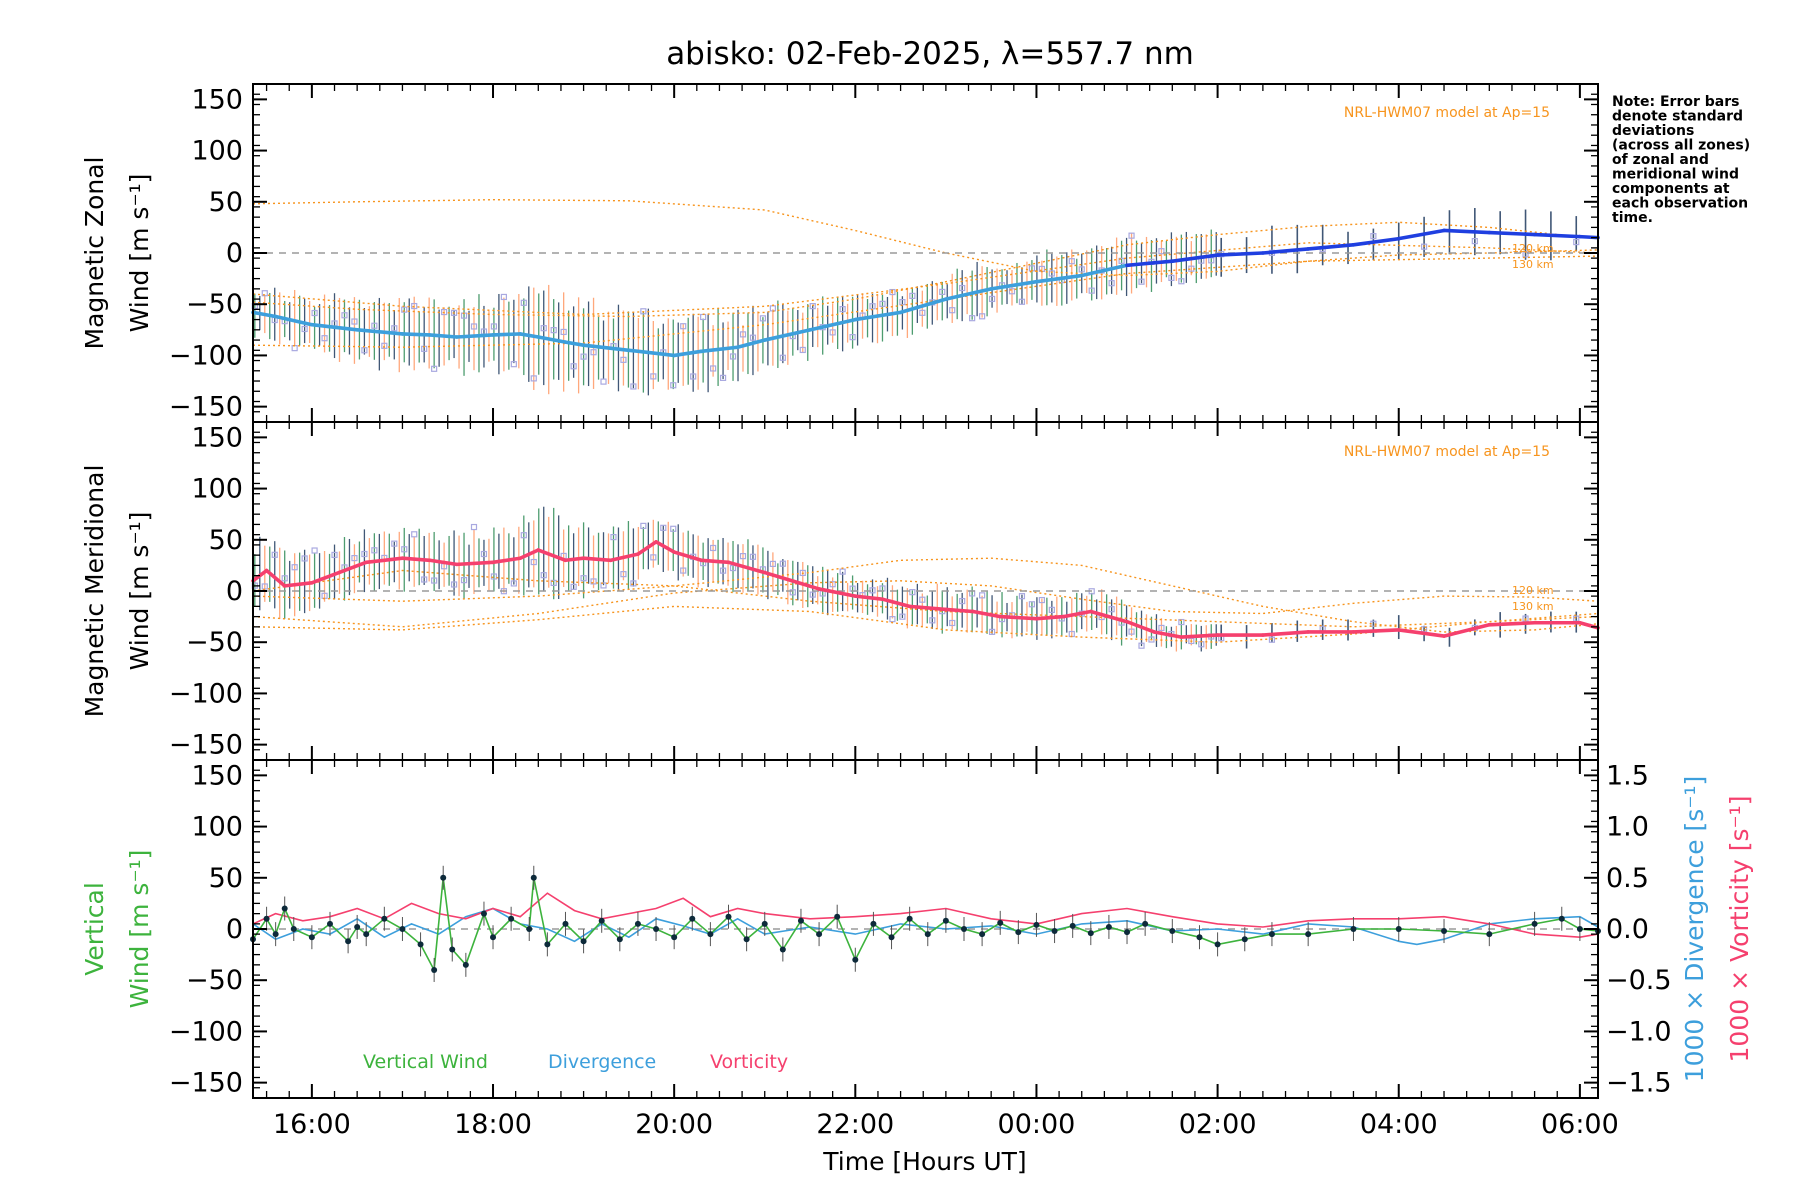 Image resolution: width=1800 pixels, height=1200 pixels. Describe the element at coordinates (1627, 775) in the screenshot. I see `y2-tick-label: 1.5` at that location.